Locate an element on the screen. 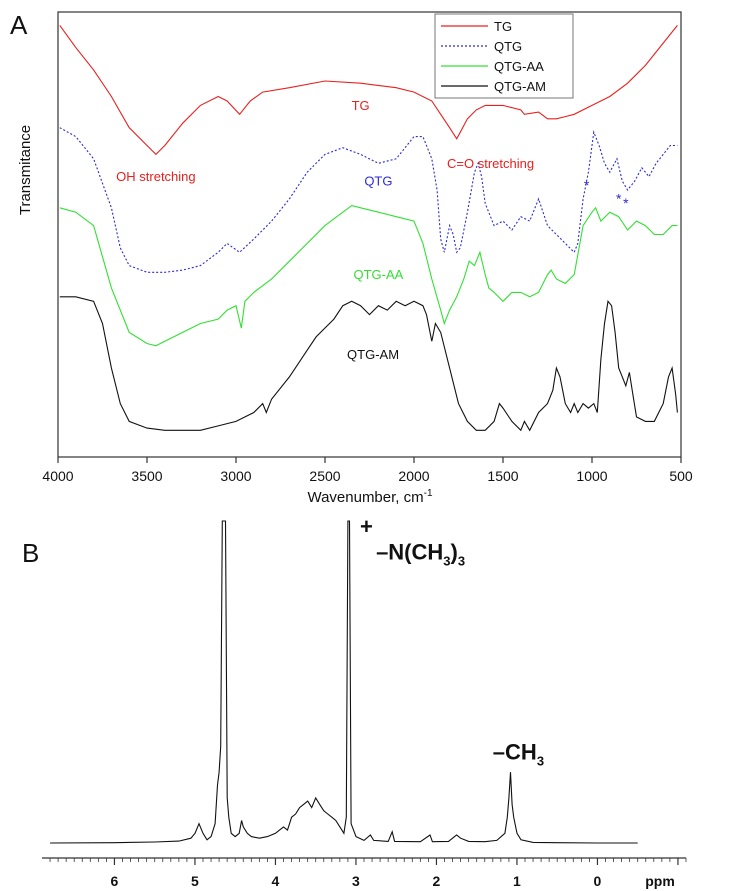 The image size is (739, 891). ftir-x-tick-label: 1500 is located at coordinates (502, 476).